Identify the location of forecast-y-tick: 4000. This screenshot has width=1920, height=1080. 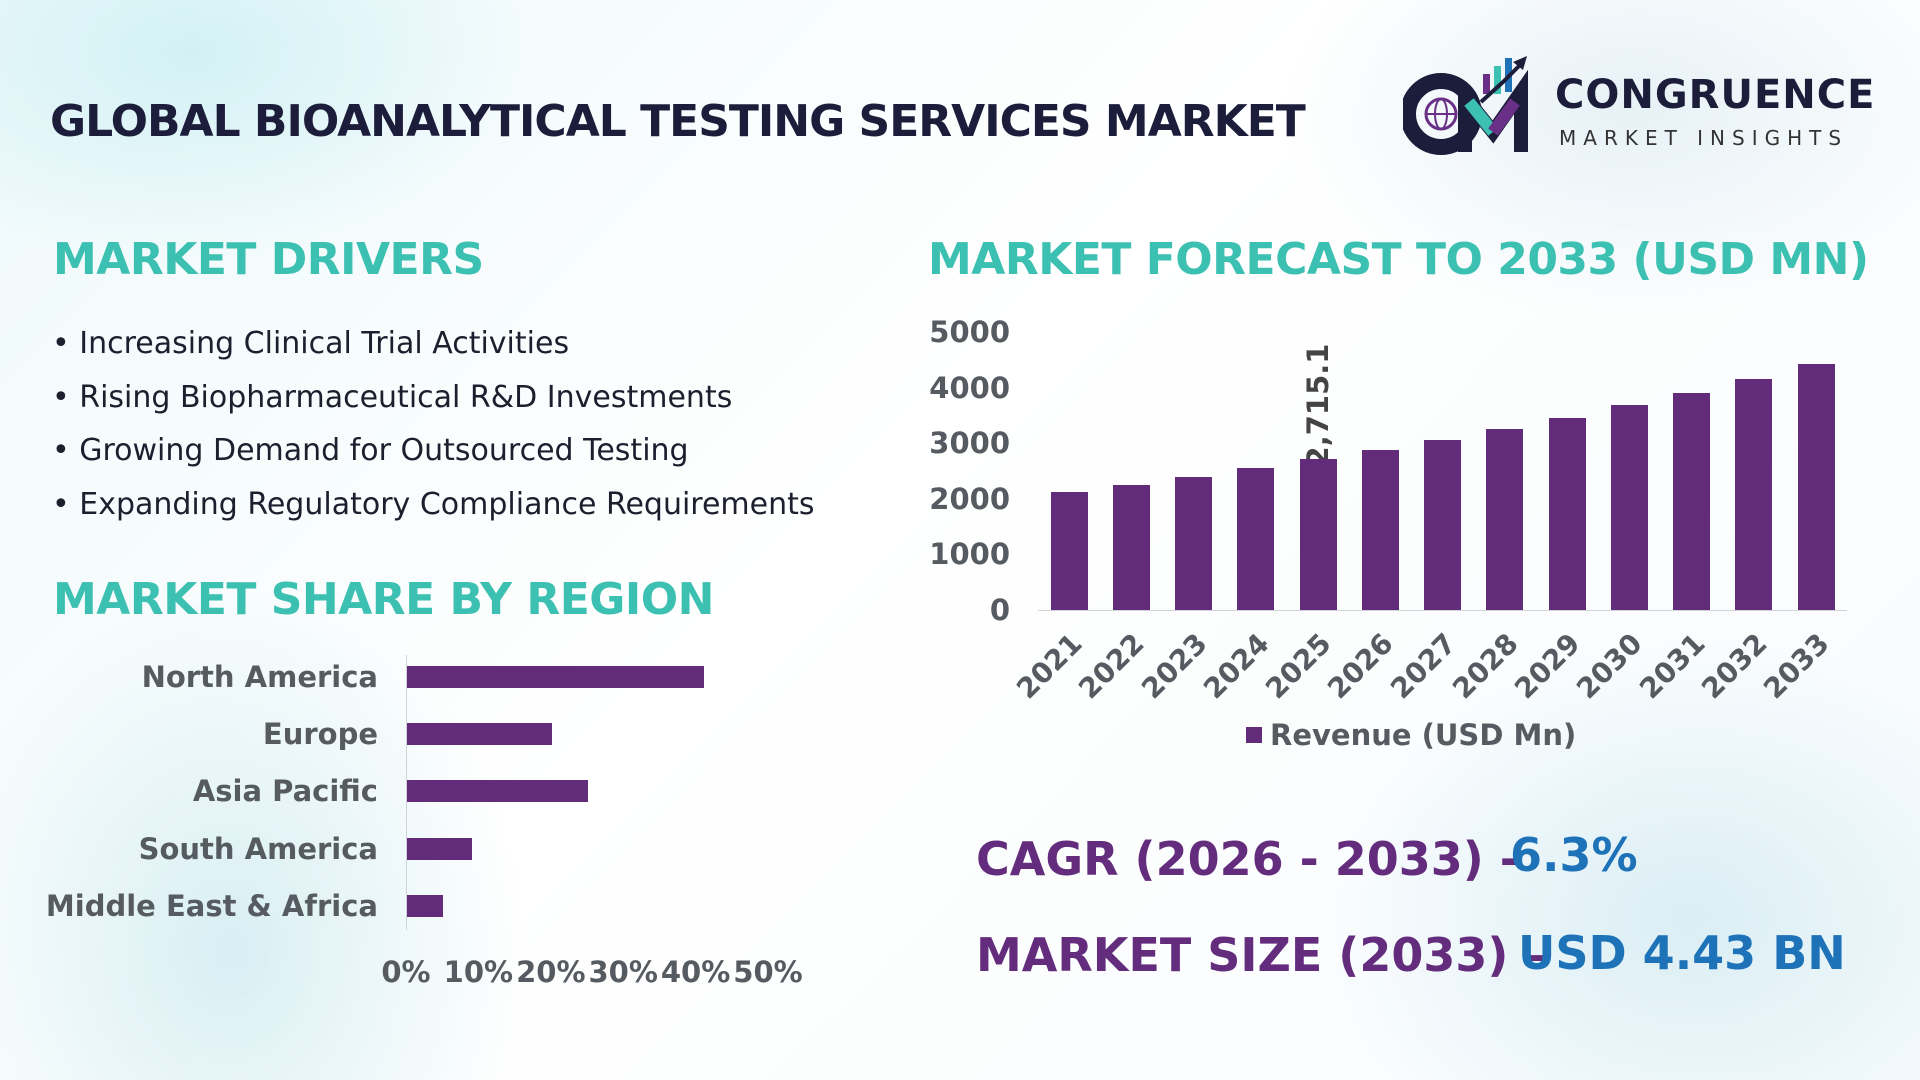
(969, 387).